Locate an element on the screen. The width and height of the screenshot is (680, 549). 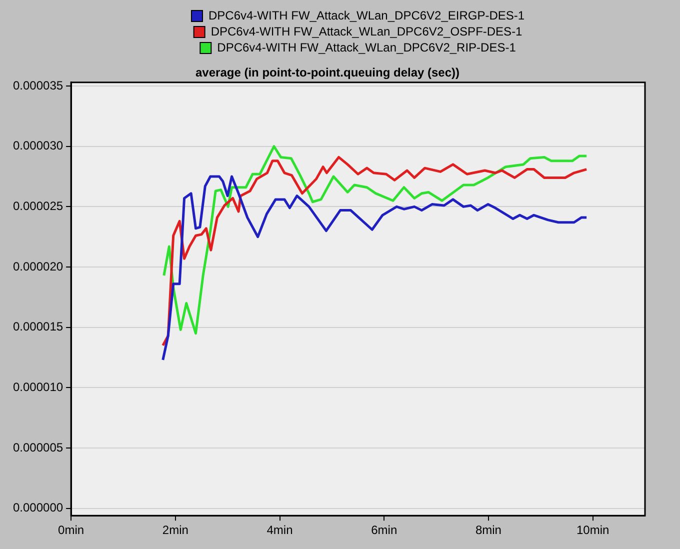
x-tick-label: 6min is located at coordinates (384, 530).